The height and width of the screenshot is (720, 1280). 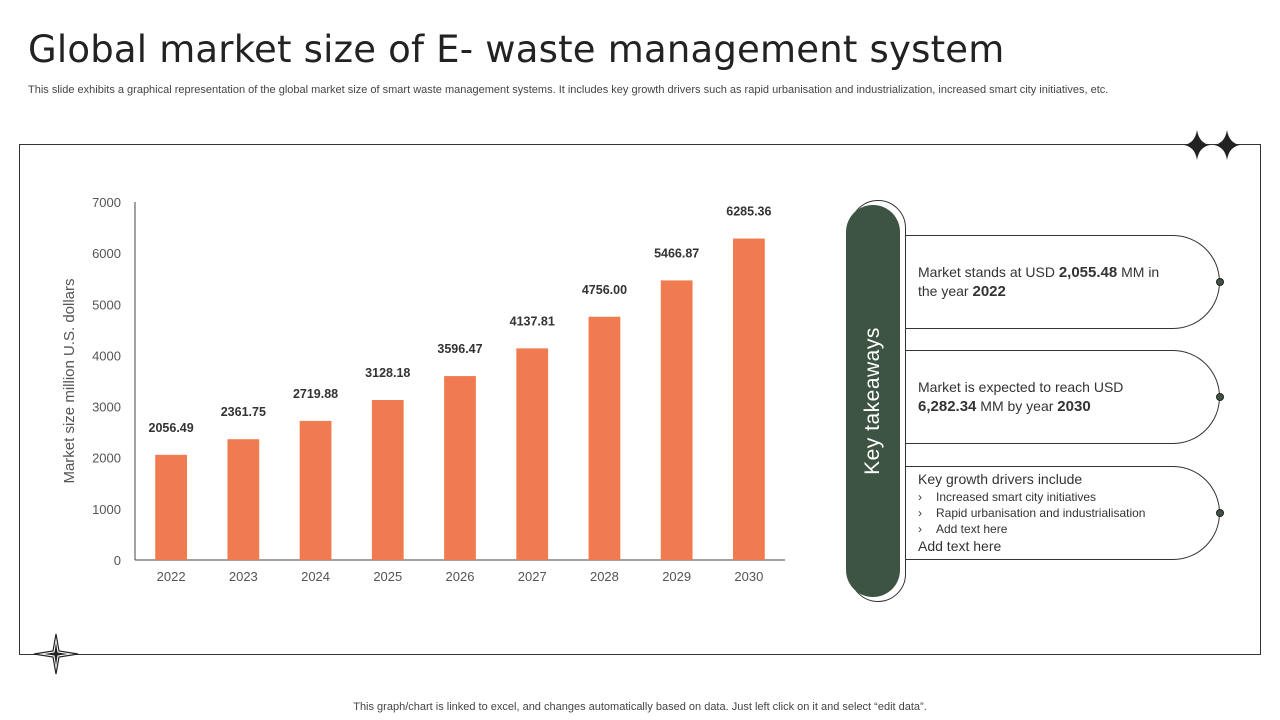 What do you see at coordinates (604, 576) in the screenshot?
I see `x-tick-label: 2028` at bounding box center [604, 576].